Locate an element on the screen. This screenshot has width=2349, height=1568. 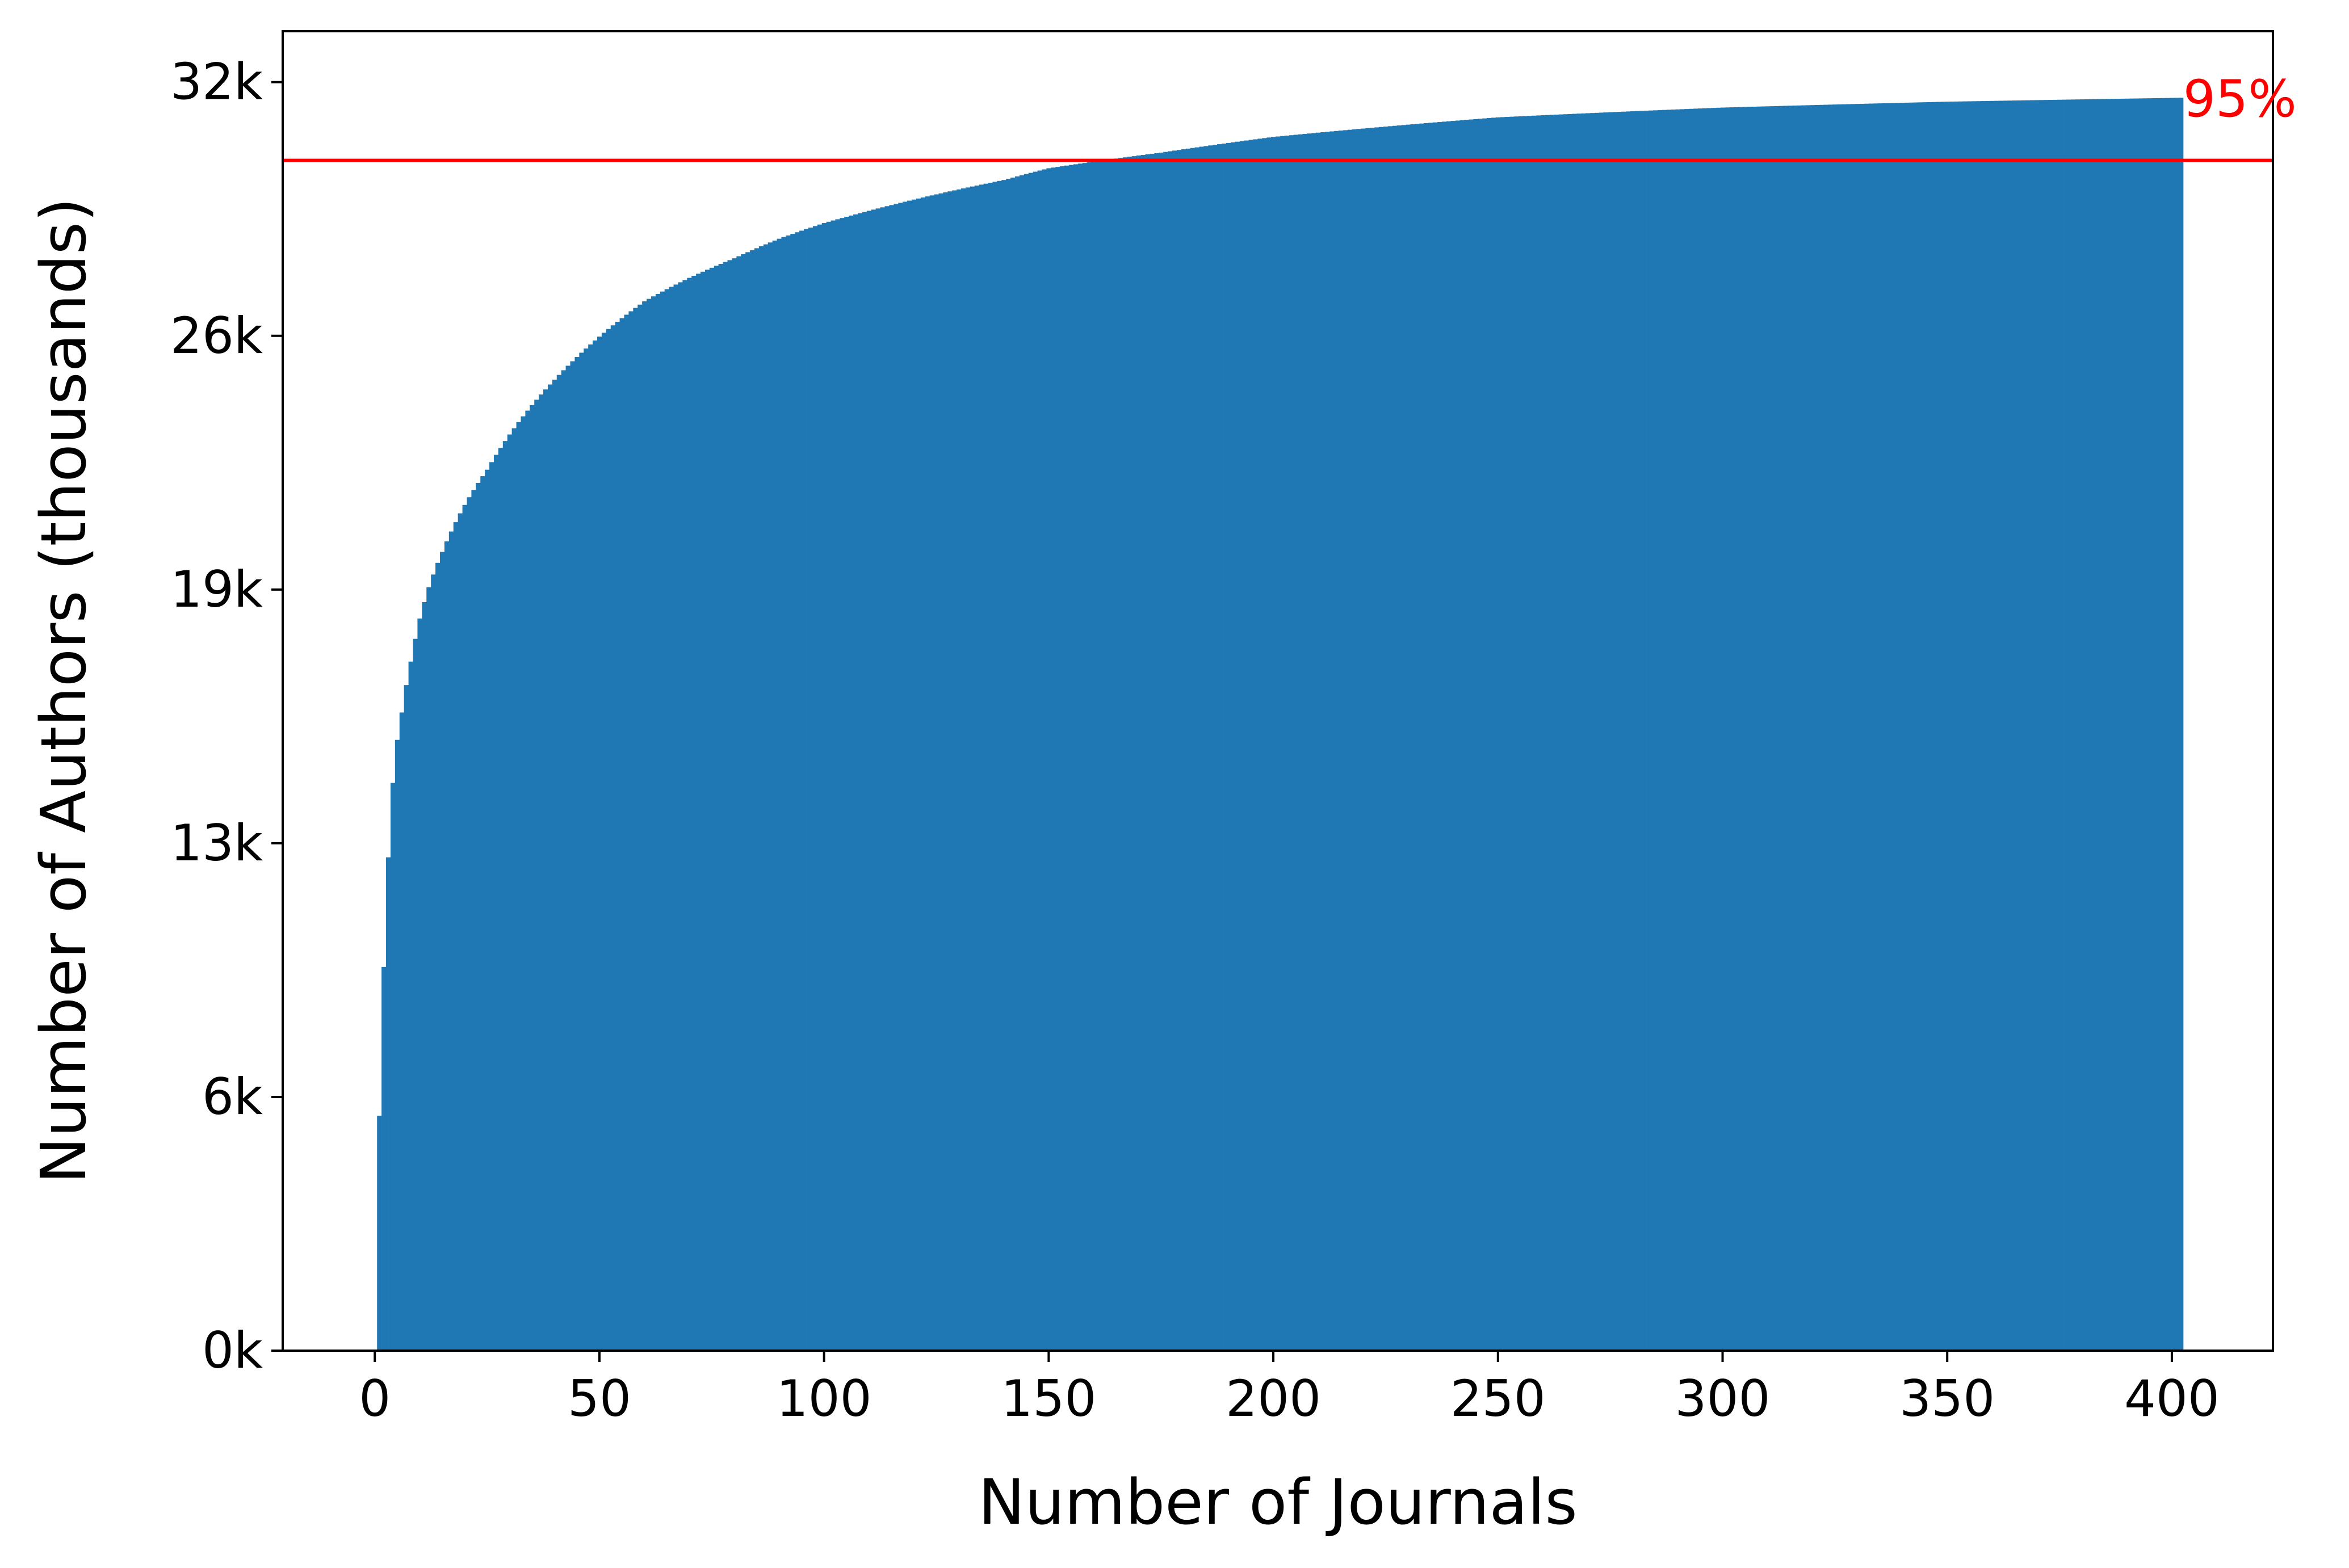
x-tick-label: 300 is located at coordinates (1723, 1398).